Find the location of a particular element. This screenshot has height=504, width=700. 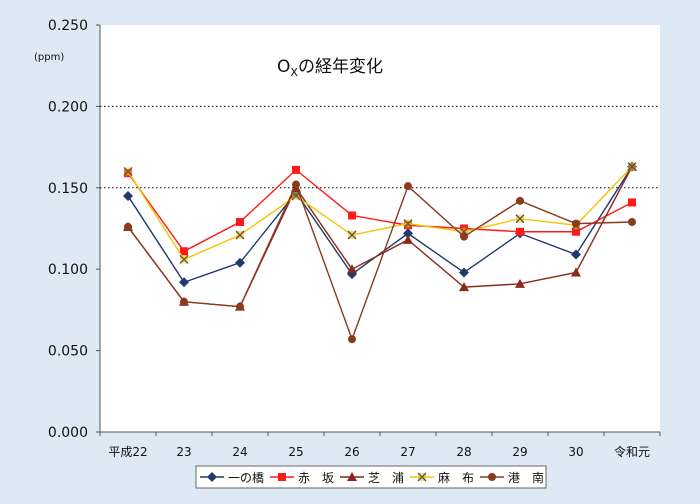

chart-title: OXの経年変化 is located at coordinates (330, 68).